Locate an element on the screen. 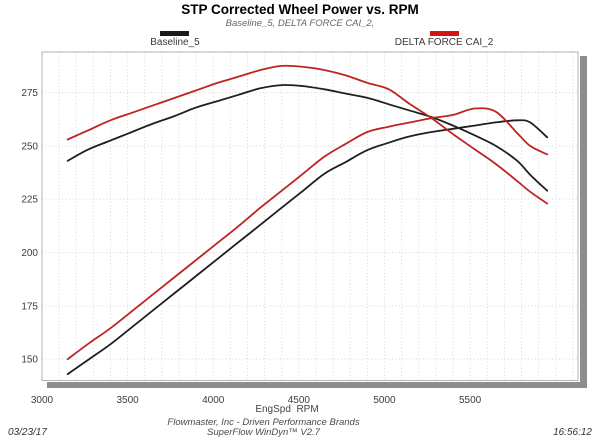 Image resolution: width=600 pixels, height=441 pixels. chart-title: STP Corrected Wheel Power vs. RPM is located at coordinates (300, 9).